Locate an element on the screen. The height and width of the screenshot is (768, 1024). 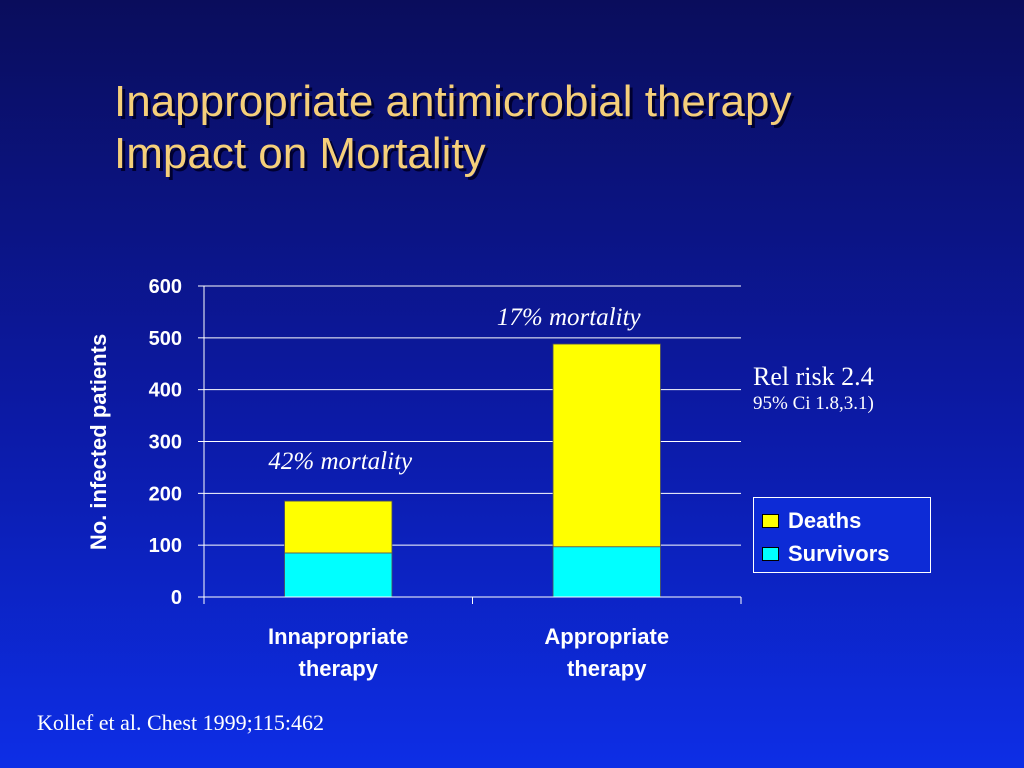
y-tick-label: 400 is located at coordinates (165, 391).